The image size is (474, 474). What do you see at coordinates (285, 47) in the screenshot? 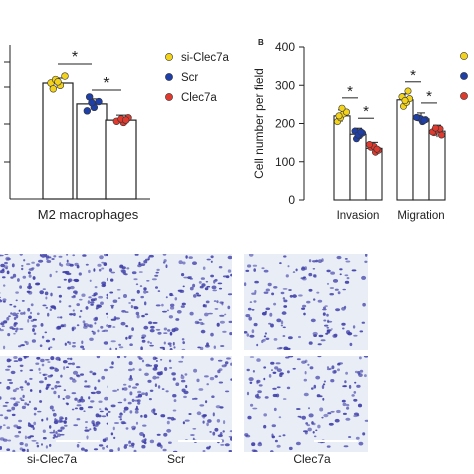
I see `y-tick-label-4: 400` at bounding box center [285, 47].